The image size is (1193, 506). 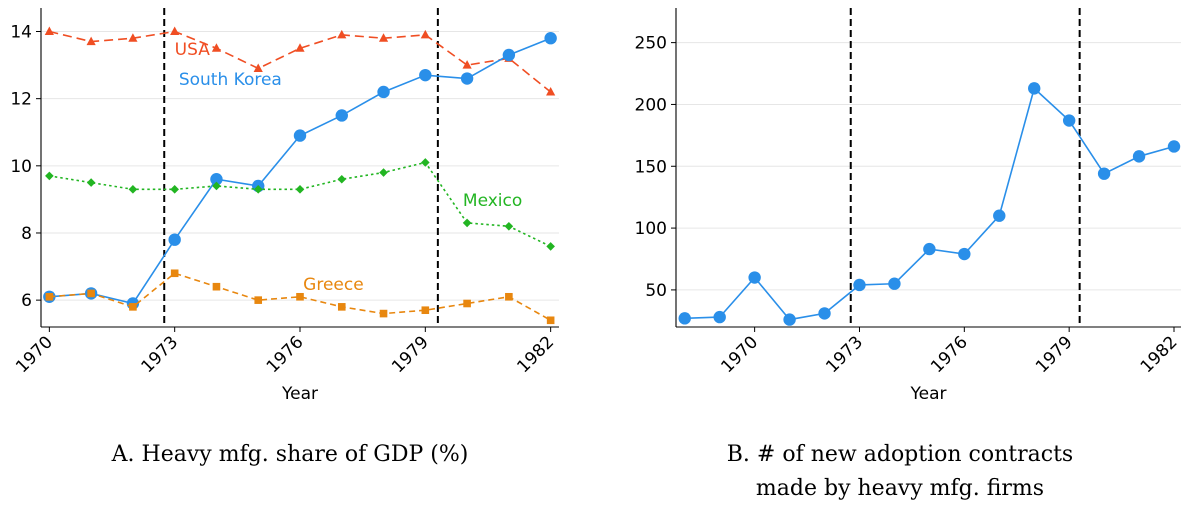 What do you see at coordinates (550, 38) in the screenshot?
I see `south-korea-point-1982` at bounding box center [550, 38].